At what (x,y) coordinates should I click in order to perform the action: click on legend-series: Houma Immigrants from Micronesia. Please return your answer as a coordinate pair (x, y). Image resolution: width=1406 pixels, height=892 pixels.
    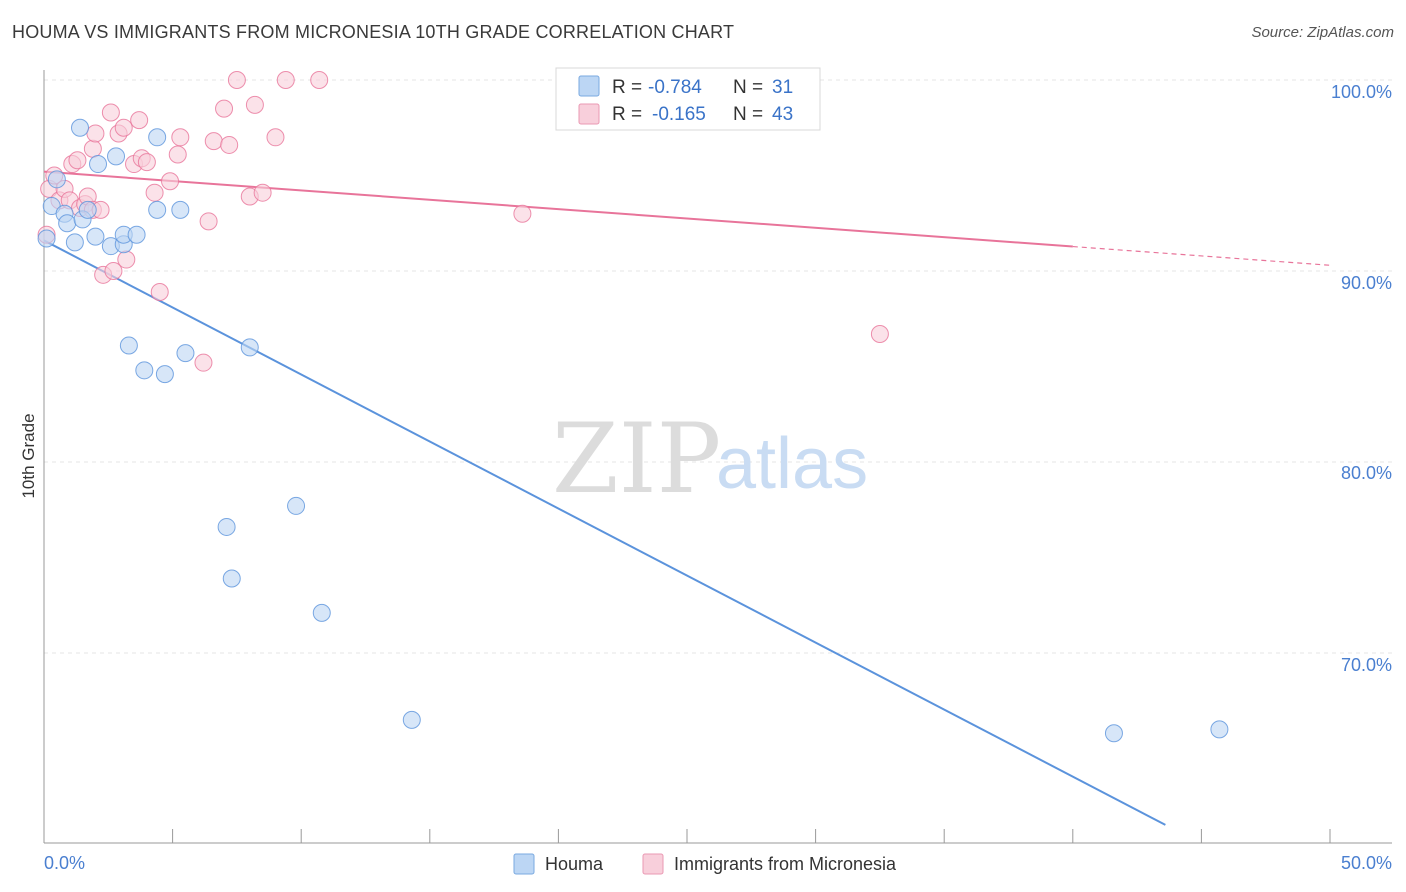
    Looking at the image, I should click on (705, 864).